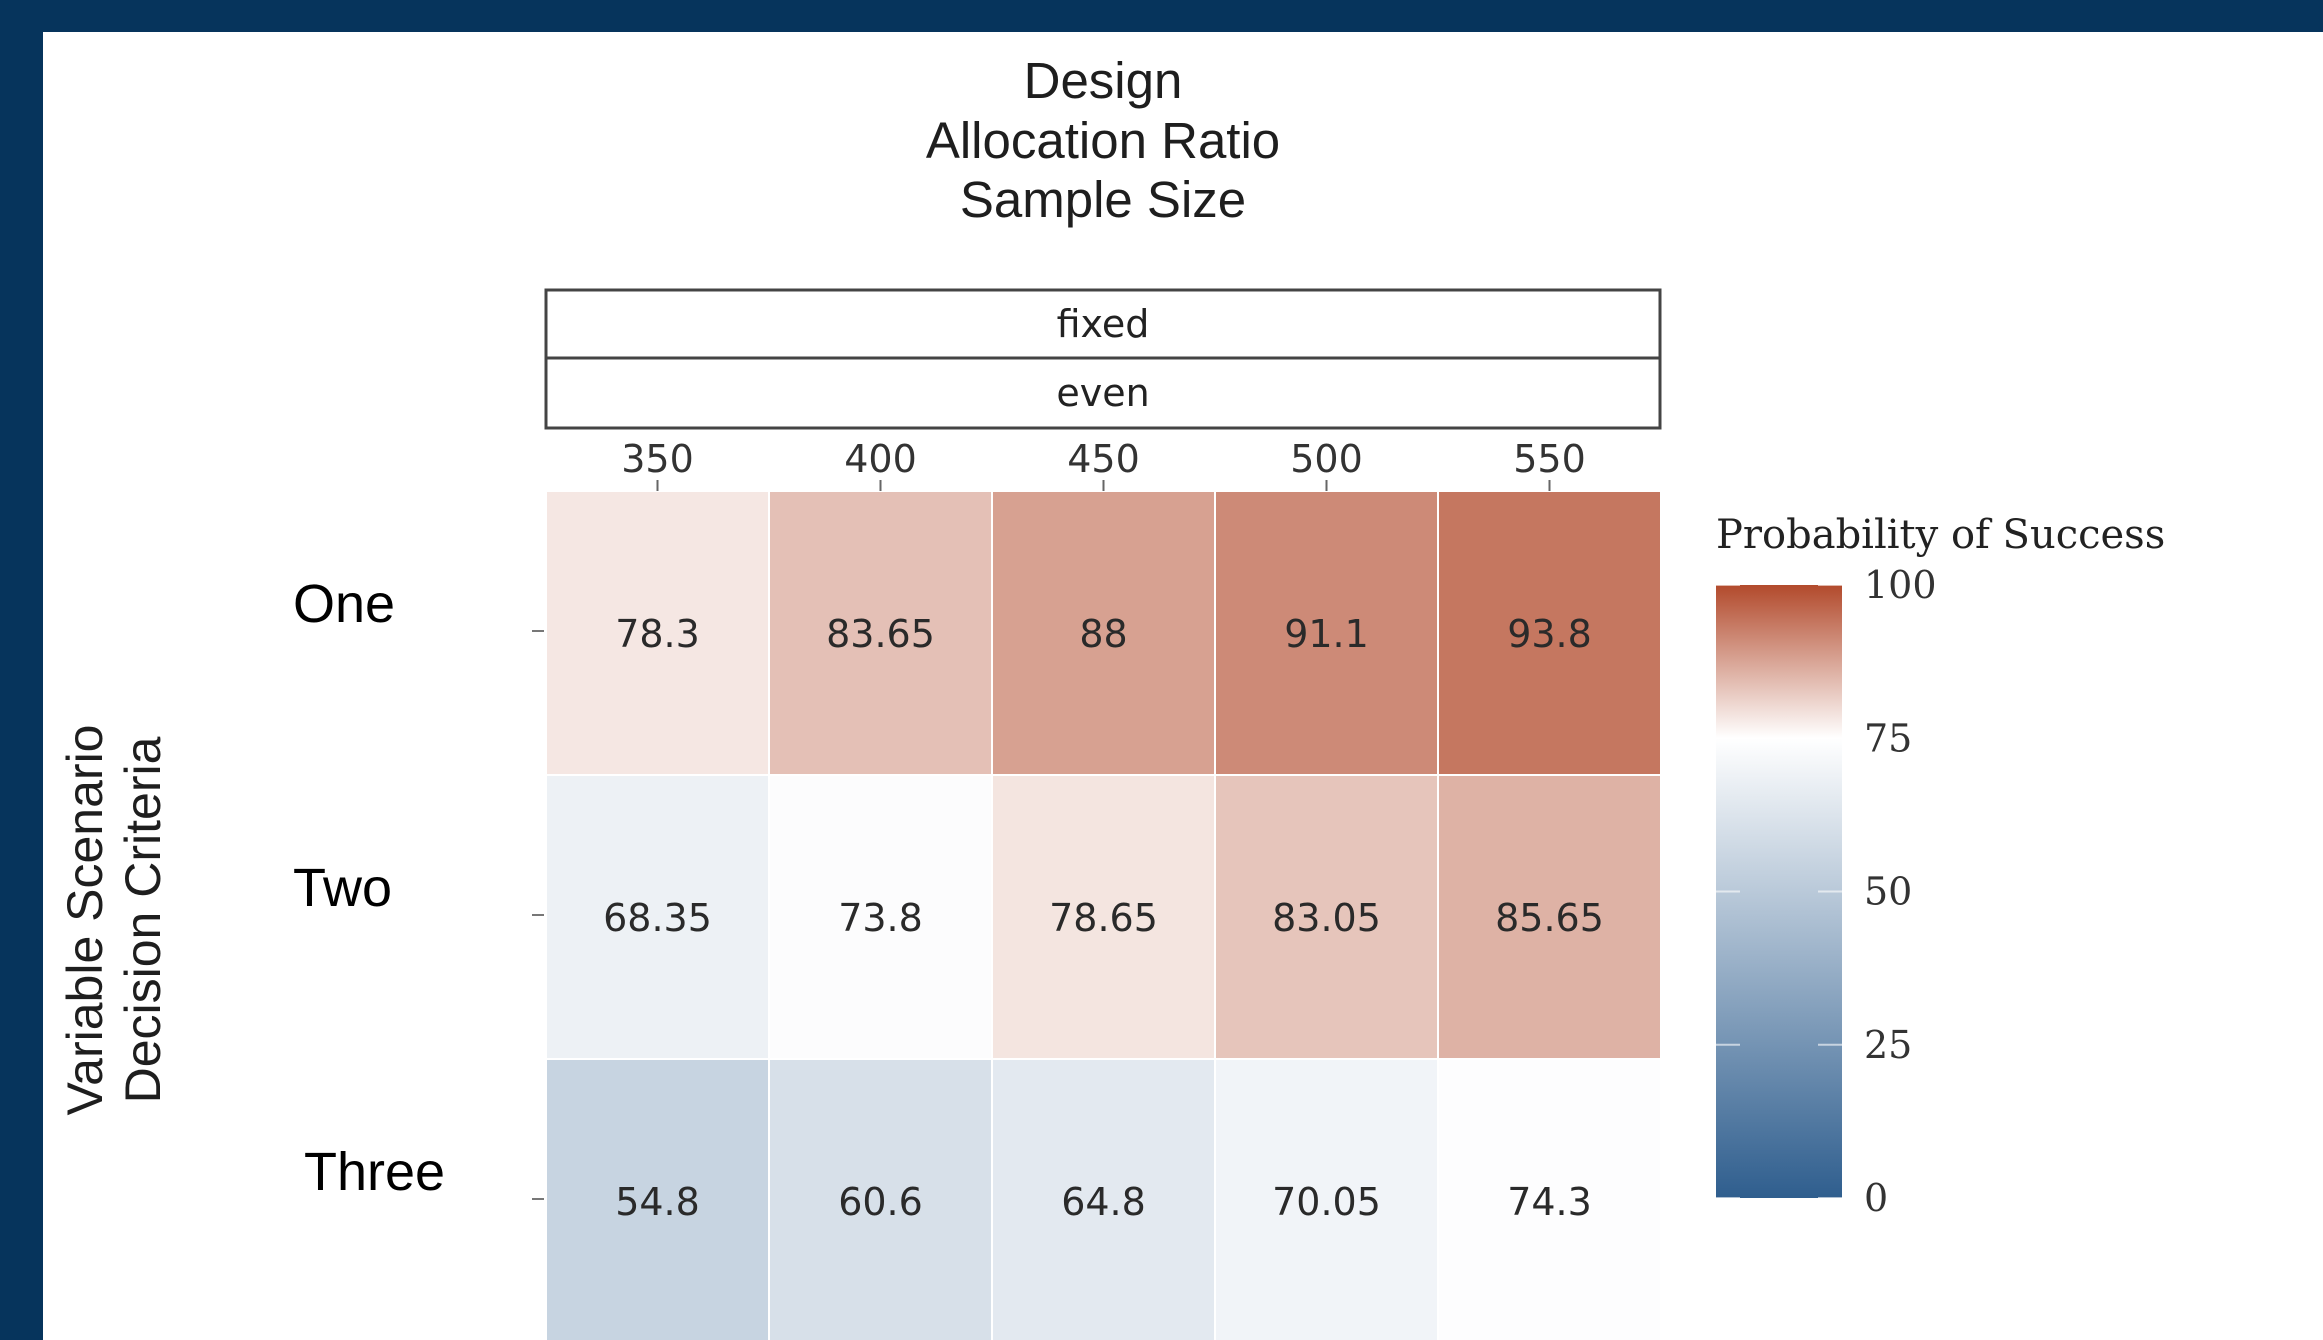 Image resolution: width=2323 pixels, height=1340 pixels. I want to click on cell-value-label: 68.35, so click(657, 918).